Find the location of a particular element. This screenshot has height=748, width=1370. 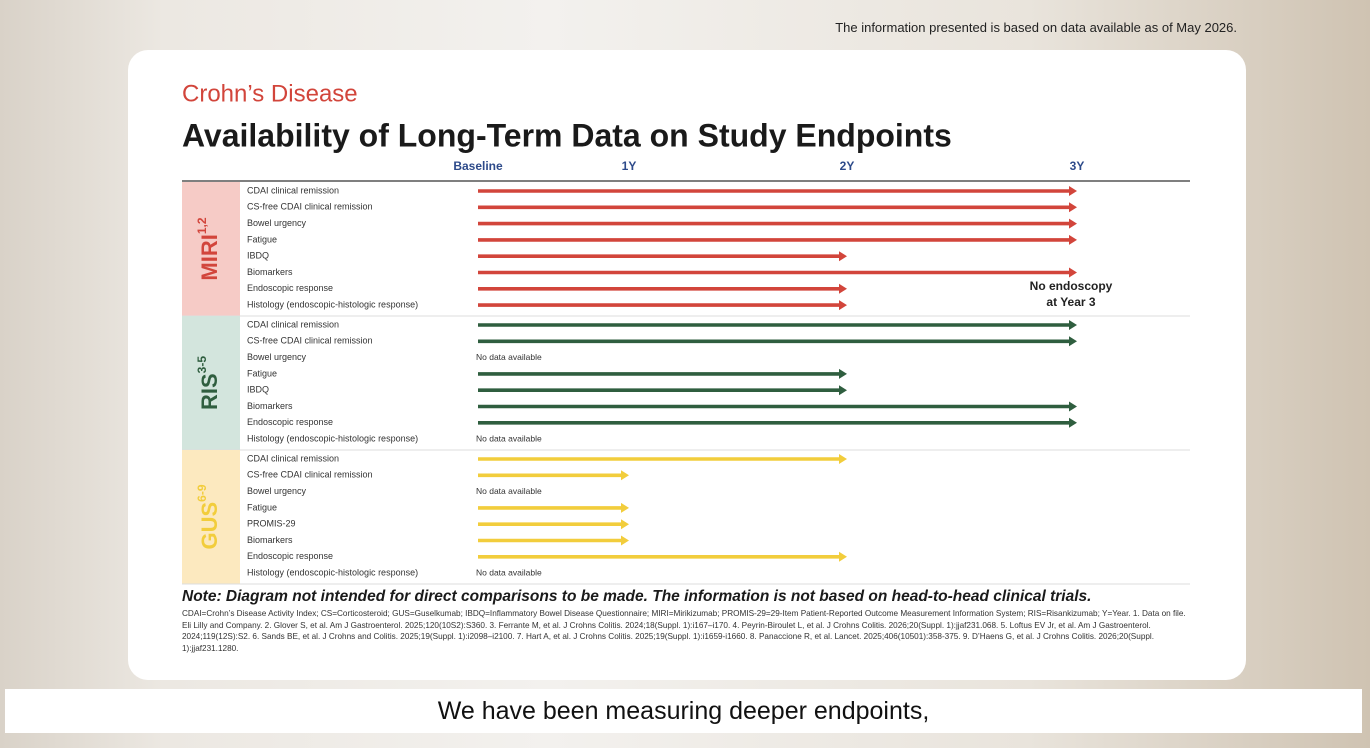

group-label: GUS6-9 is located at coordinates (208, 516).